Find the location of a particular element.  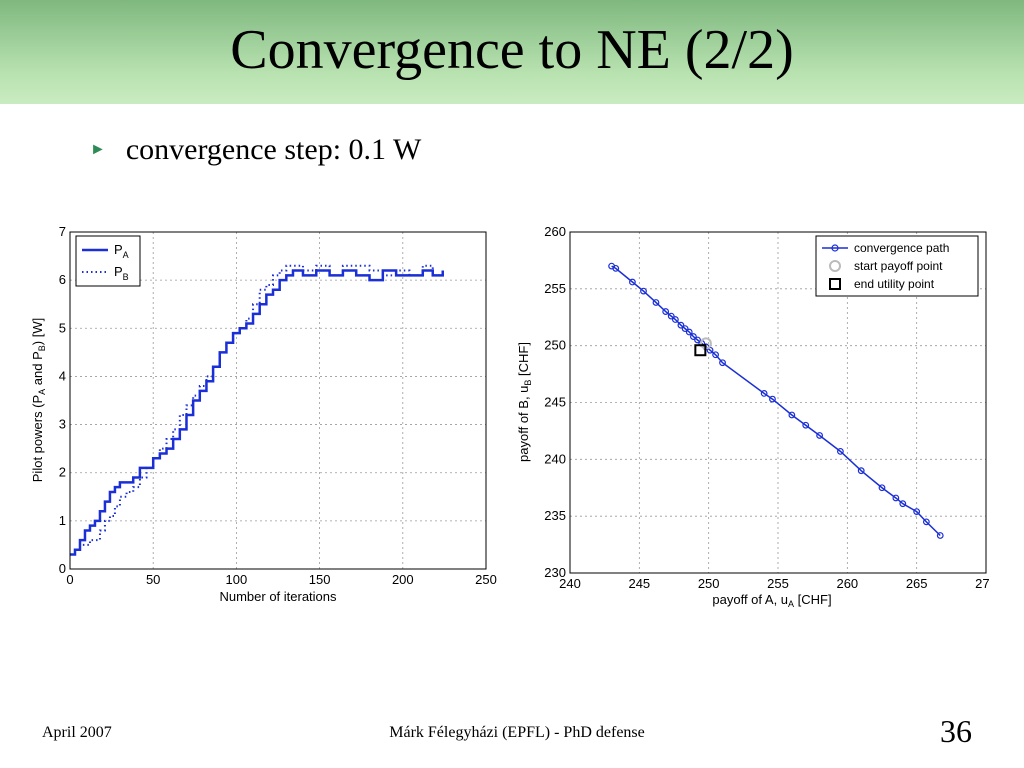

legend-label-path: convergence path is located at coordinates (901, 248).